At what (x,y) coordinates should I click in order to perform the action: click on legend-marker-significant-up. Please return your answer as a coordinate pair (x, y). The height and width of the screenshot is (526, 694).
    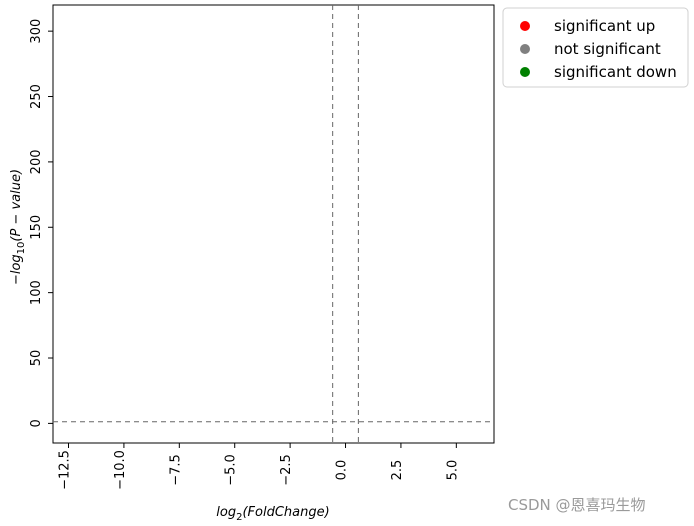
    Looking at the image, I should click on (525, 26).